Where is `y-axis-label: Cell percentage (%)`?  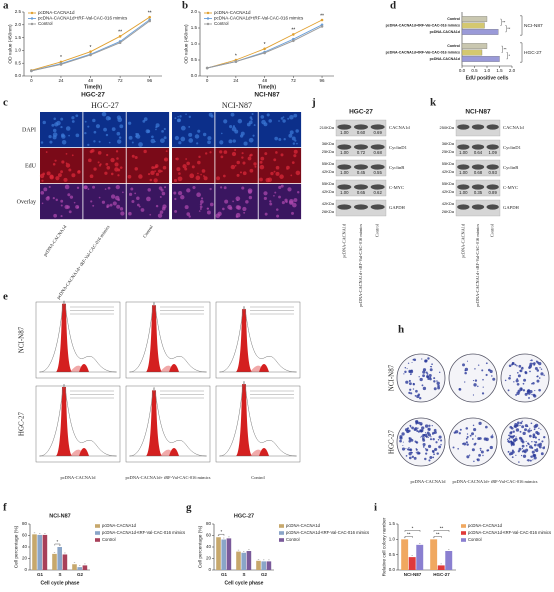 y-axis-label: Cell percentage (%) is located at coordinates (16, 546).